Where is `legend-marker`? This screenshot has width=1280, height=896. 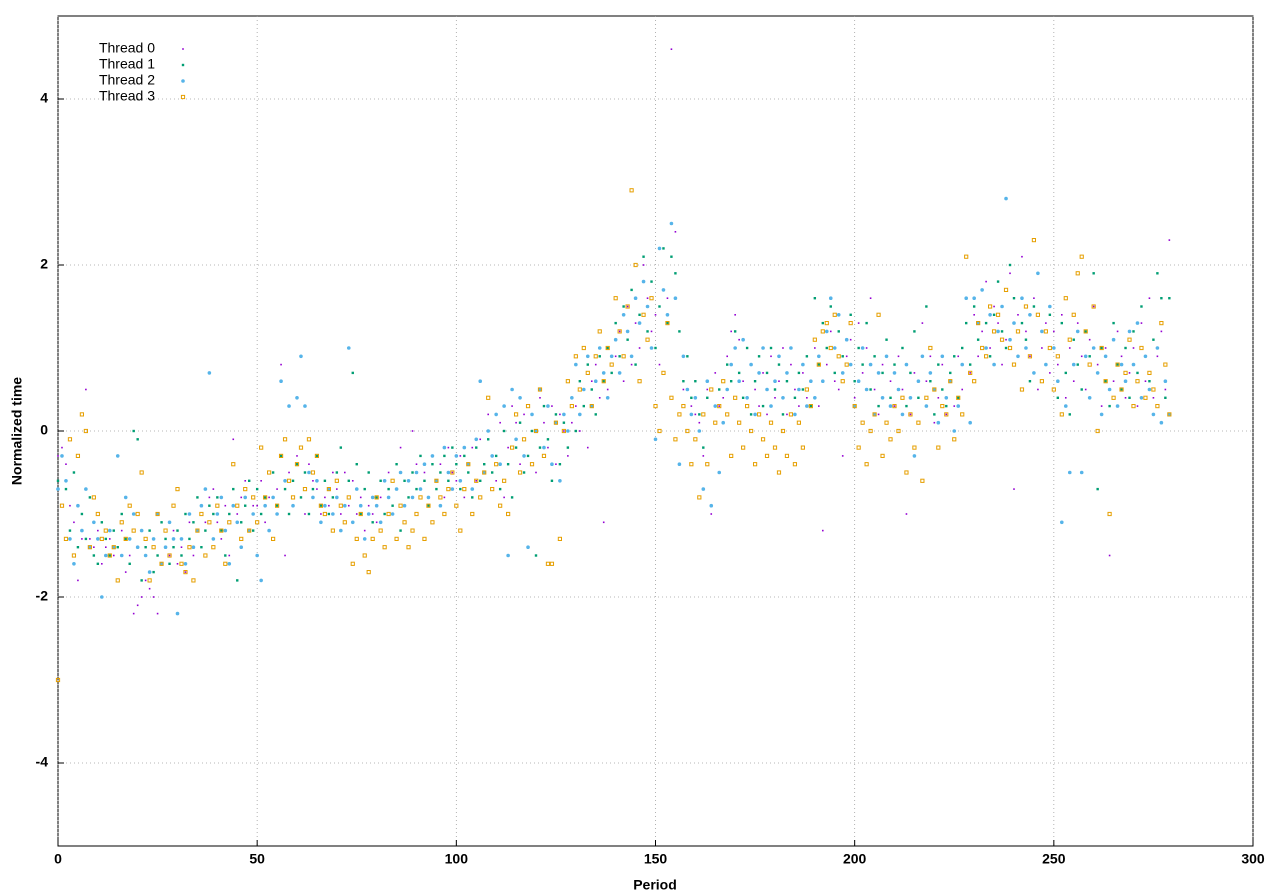
legend-marker is located at coordinates (183, 81).